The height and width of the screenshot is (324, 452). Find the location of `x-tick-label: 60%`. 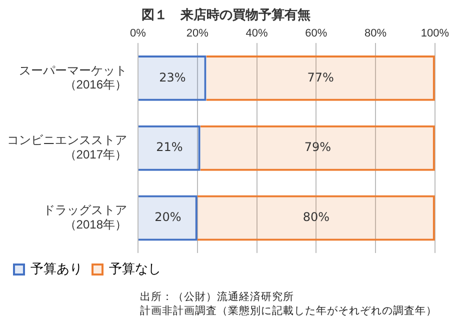

x-tick-label: 60% is located at coordinates (316, 34).